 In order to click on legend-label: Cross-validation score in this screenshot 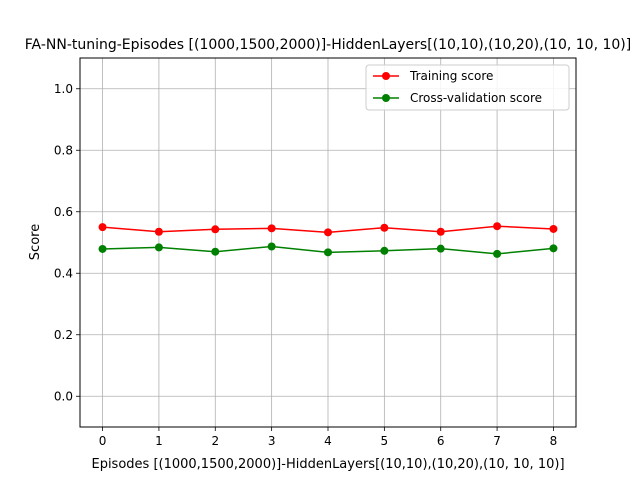, I will do `click(476, 98)`.